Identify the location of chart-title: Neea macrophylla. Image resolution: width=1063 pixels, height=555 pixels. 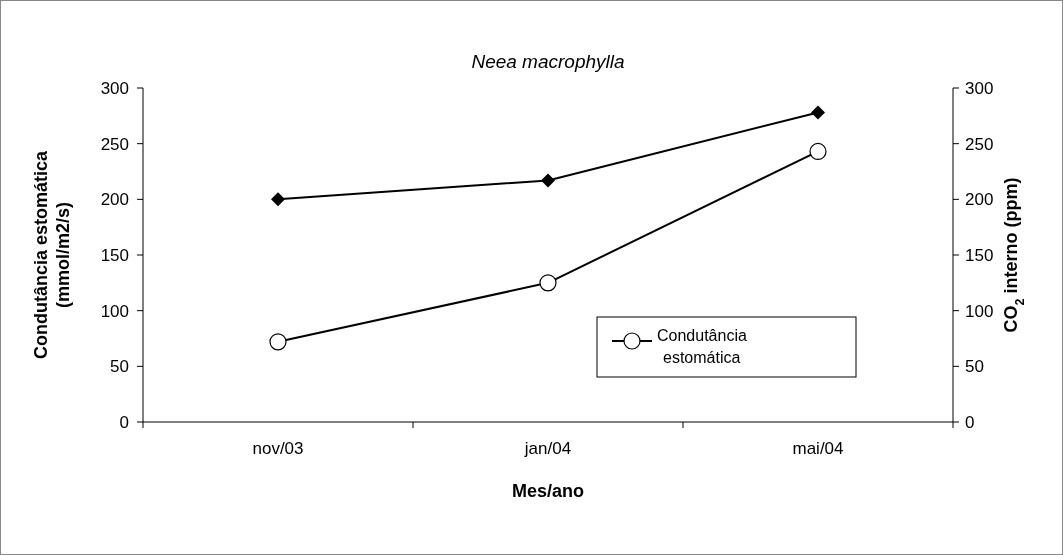
(548, 61).